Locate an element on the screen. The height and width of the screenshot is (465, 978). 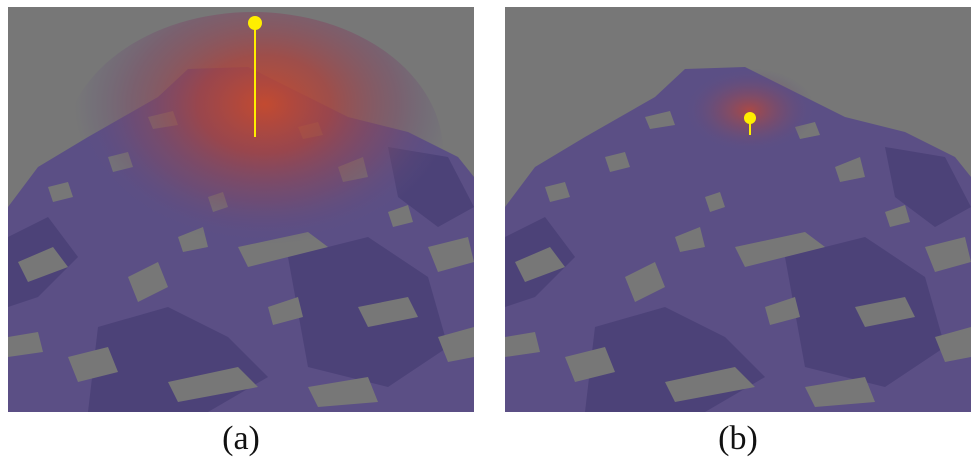
caption-b: (b) is located at coordinates (738, 438).